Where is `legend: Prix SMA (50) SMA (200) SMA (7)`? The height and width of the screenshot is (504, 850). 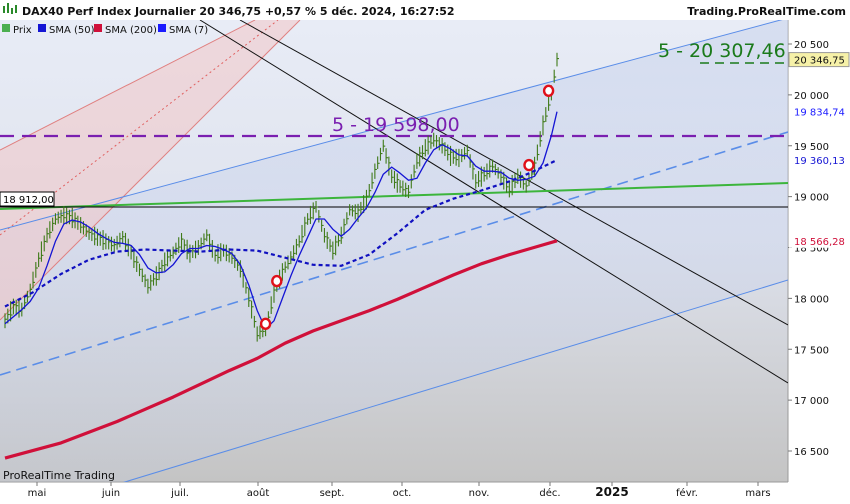
legend: Prix SMA (50) SMA (200) SMA (7) is located at coordinates (105, 30).